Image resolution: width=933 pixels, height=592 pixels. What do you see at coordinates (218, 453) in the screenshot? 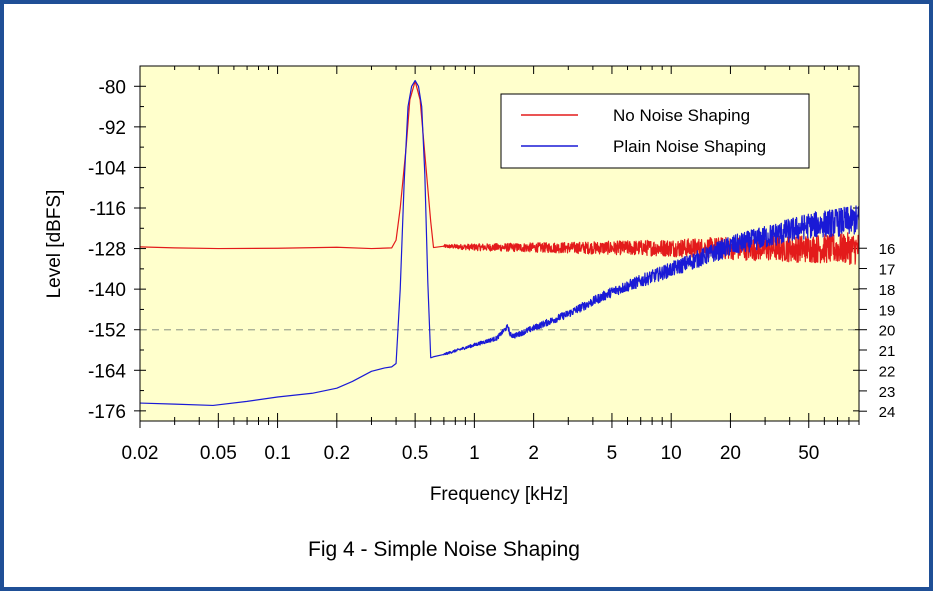
I see `x-tick-label: 0.05` at bounding box center [218, 453].